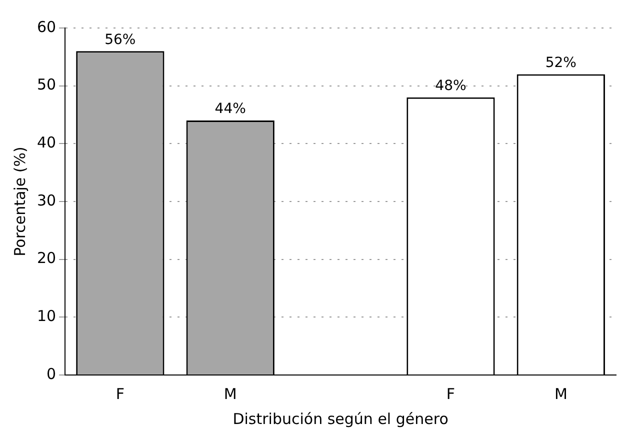 This screenshot has height=441, width=644. I want to click on data-label: 48%, so click(450, 86).